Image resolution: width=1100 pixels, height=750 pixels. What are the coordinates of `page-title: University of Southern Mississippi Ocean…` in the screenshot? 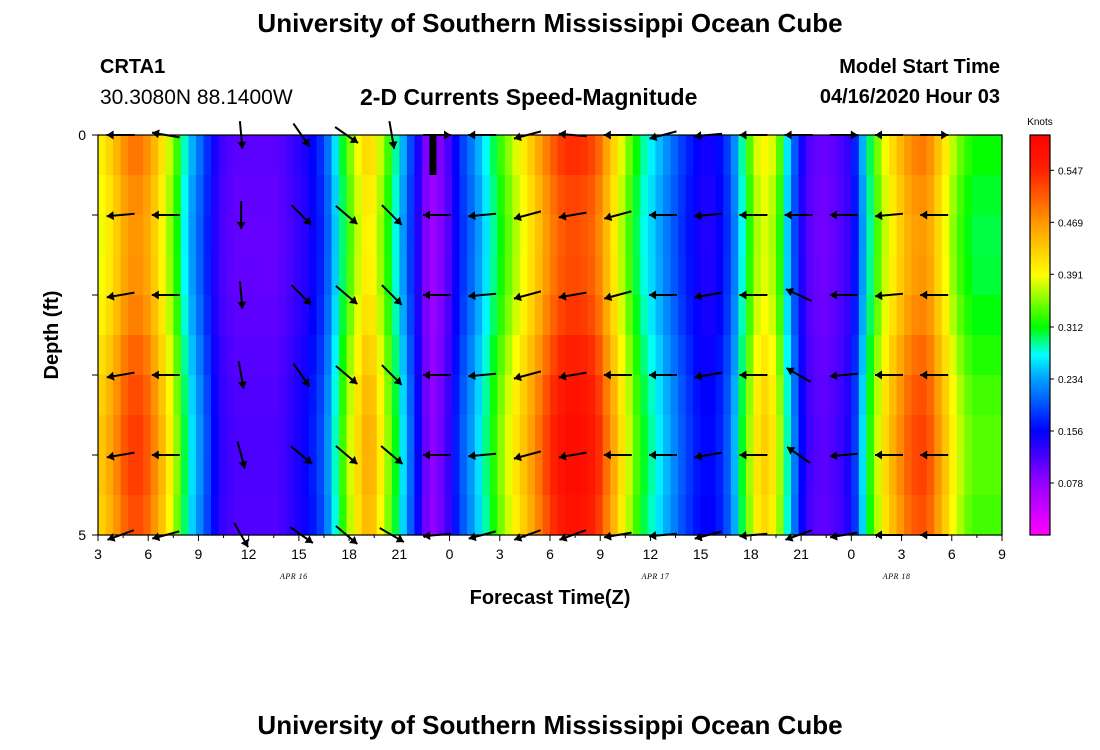 It's located at (550, 23).